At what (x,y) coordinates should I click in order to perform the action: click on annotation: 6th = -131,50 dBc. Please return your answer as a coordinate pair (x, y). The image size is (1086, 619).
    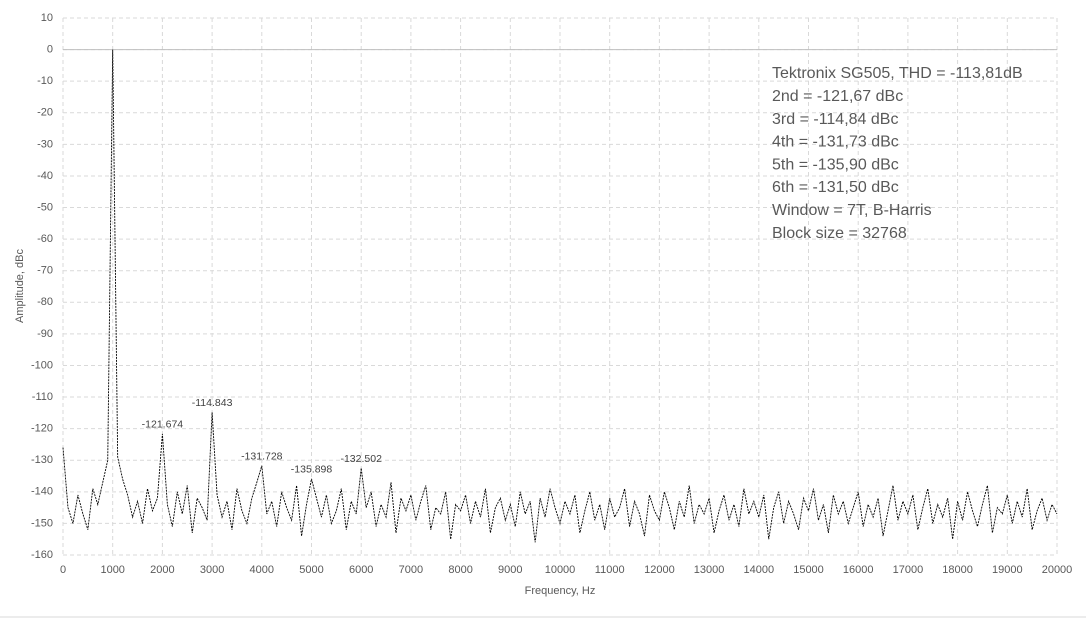
    Looking at the image, I should click on (835, 187).